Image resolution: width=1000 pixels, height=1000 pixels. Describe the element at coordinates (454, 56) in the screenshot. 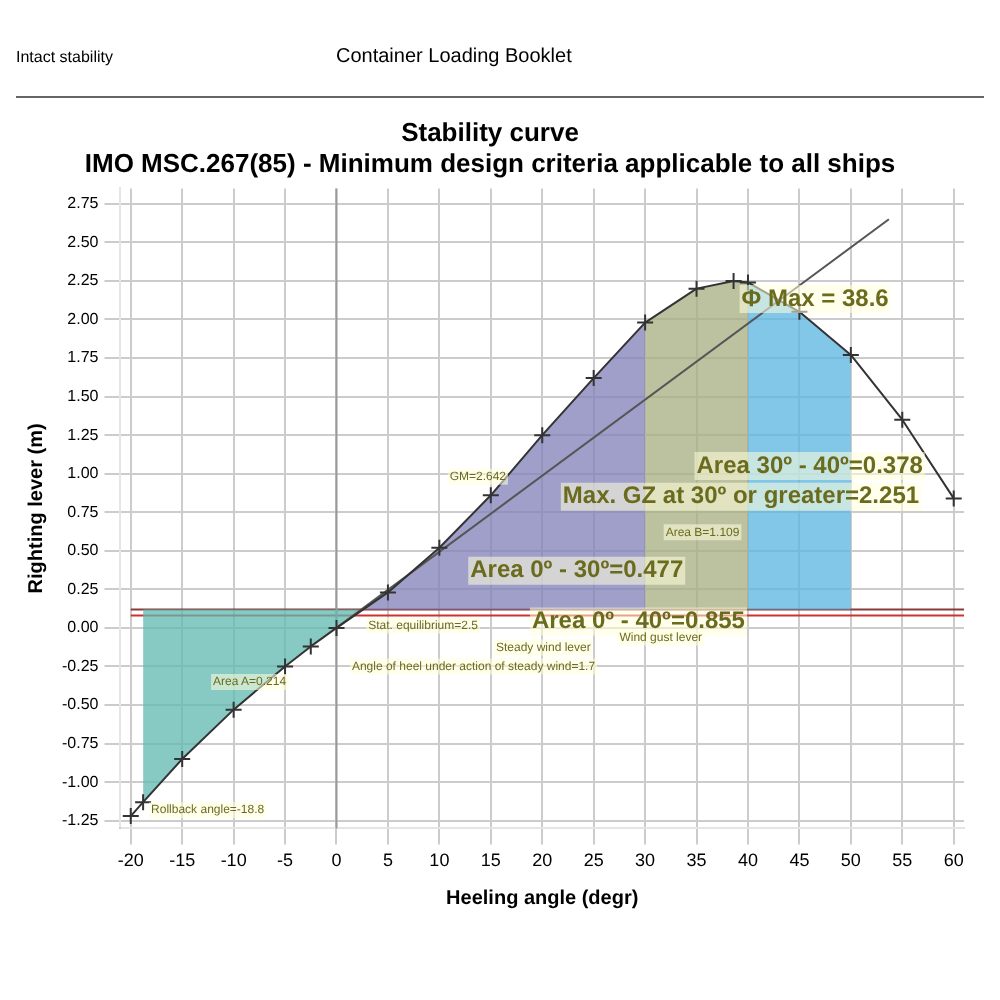

I see `text: Container Loading Booklet` at that location.